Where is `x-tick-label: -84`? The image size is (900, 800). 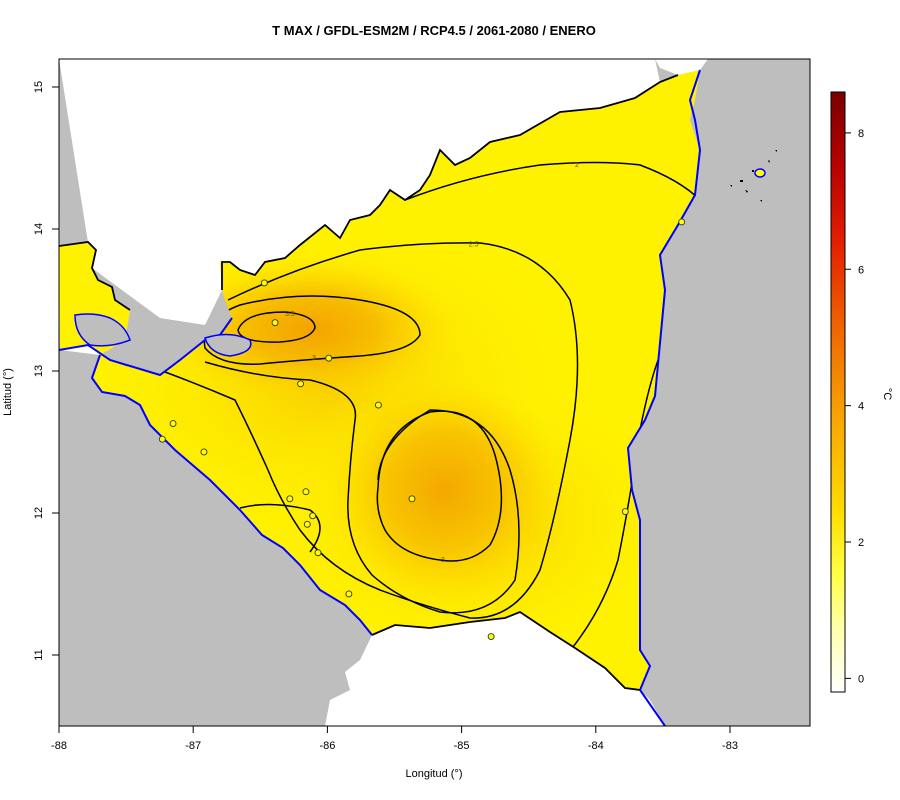 x-tick-label: -84 is located at coordinates (596, 746).